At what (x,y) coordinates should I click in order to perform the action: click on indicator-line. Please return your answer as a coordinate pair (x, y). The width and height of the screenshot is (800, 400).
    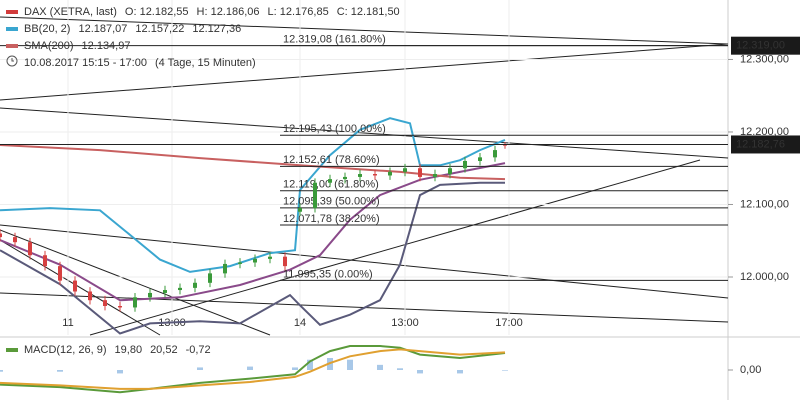
    Looking at the image, I should click on (253, 162).